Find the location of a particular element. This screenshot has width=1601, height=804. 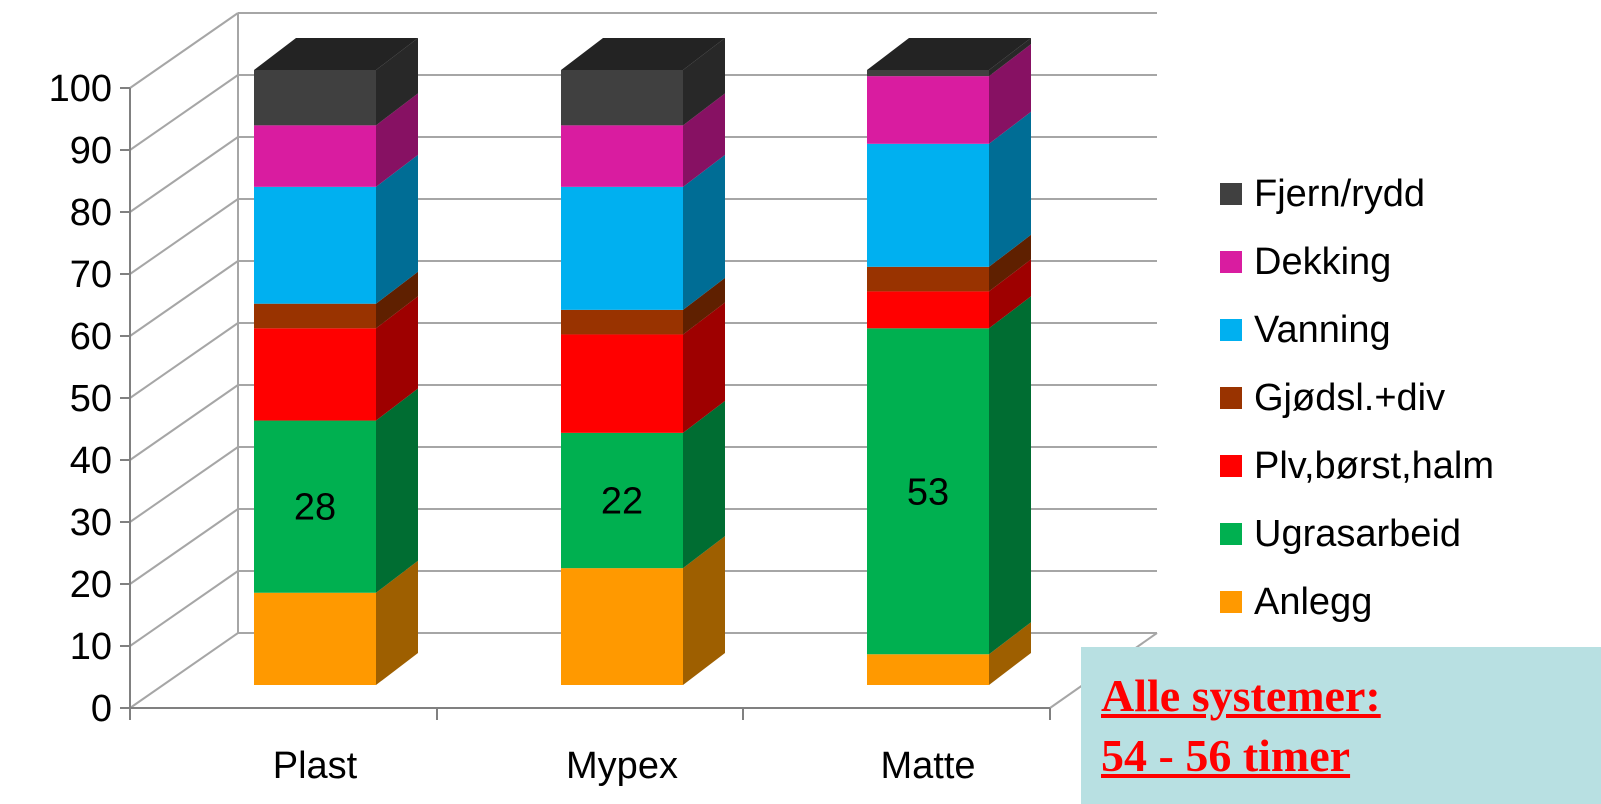

category-label: Plast is located at coordinates (315, 766).